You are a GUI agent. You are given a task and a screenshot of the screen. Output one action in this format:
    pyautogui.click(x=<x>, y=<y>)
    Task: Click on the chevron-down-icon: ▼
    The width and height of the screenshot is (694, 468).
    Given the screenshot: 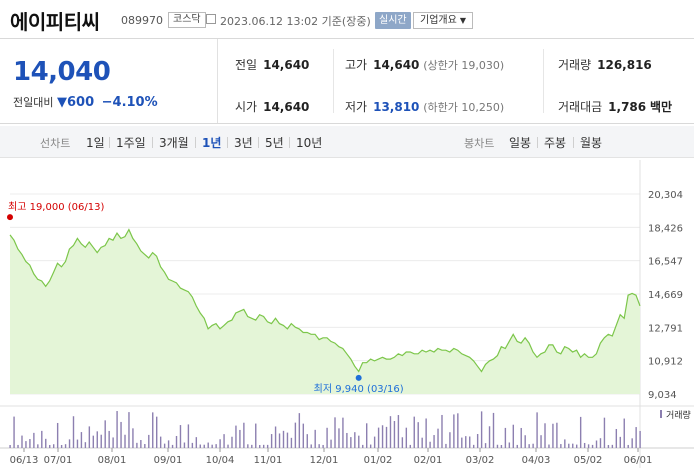 What is the action you would take?
    pyautogui.click(x=462, y=20)
    